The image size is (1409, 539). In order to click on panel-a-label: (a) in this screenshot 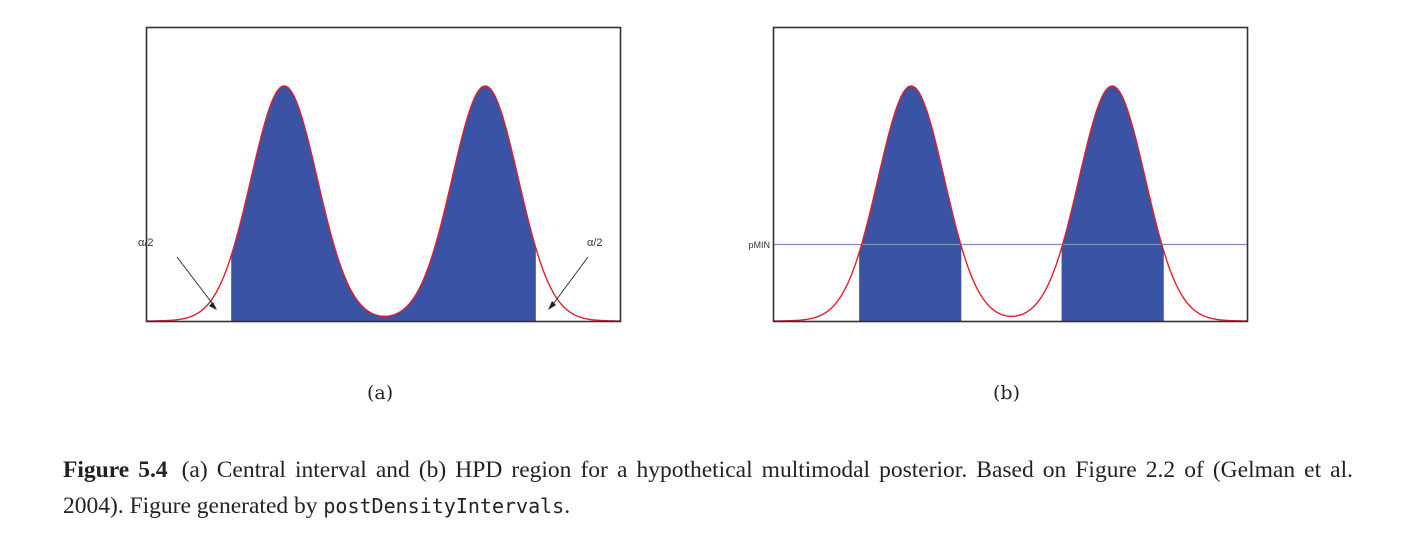, I will do `click(380, 393)`.